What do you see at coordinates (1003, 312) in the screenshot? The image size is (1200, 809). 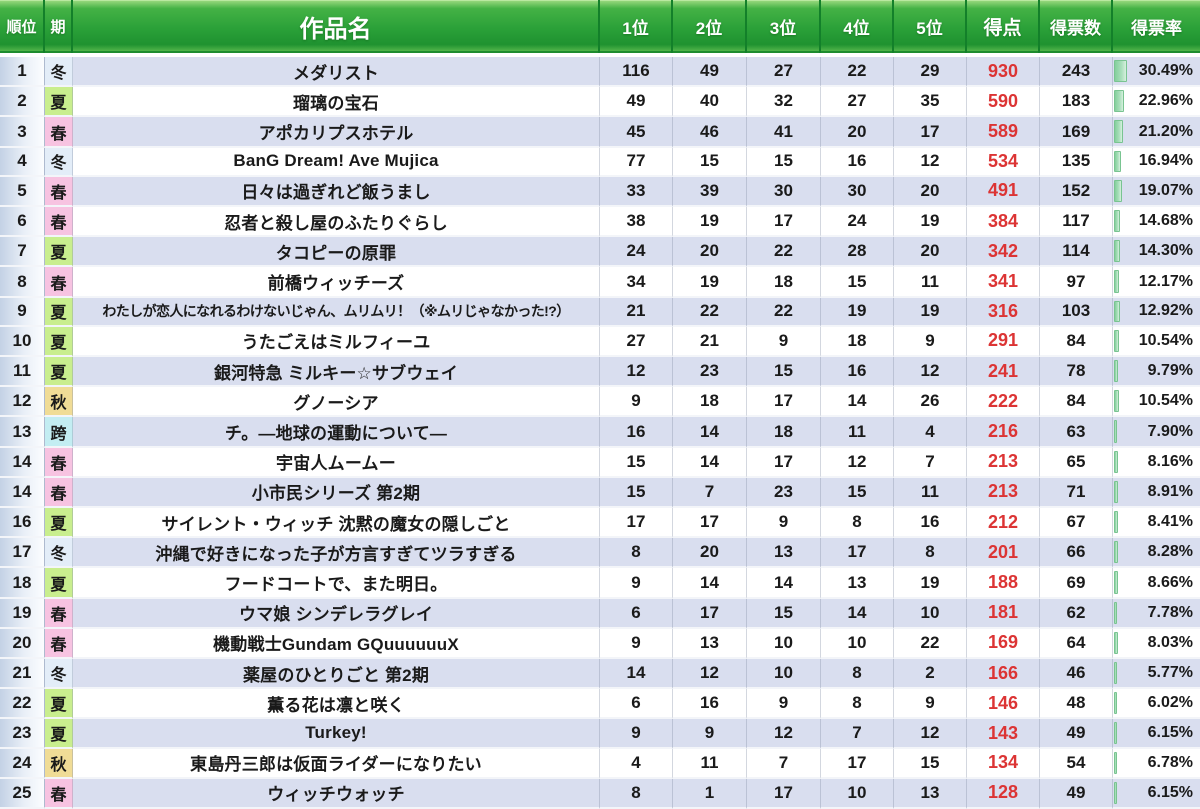 I see `score-cell: 316` at bounding box center [1003, 312].